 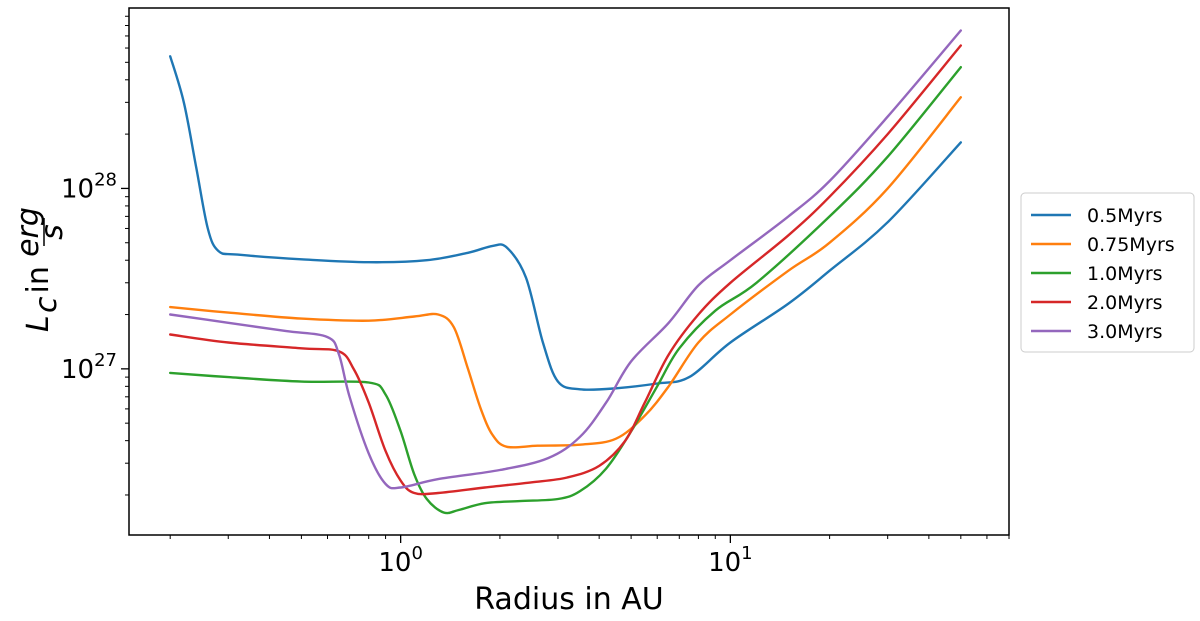 What do you see at coordinates (28, 232) in the screenshot?
I see `y-axis-title-fraction-numerator: erg` at bounding box center [28, 232].